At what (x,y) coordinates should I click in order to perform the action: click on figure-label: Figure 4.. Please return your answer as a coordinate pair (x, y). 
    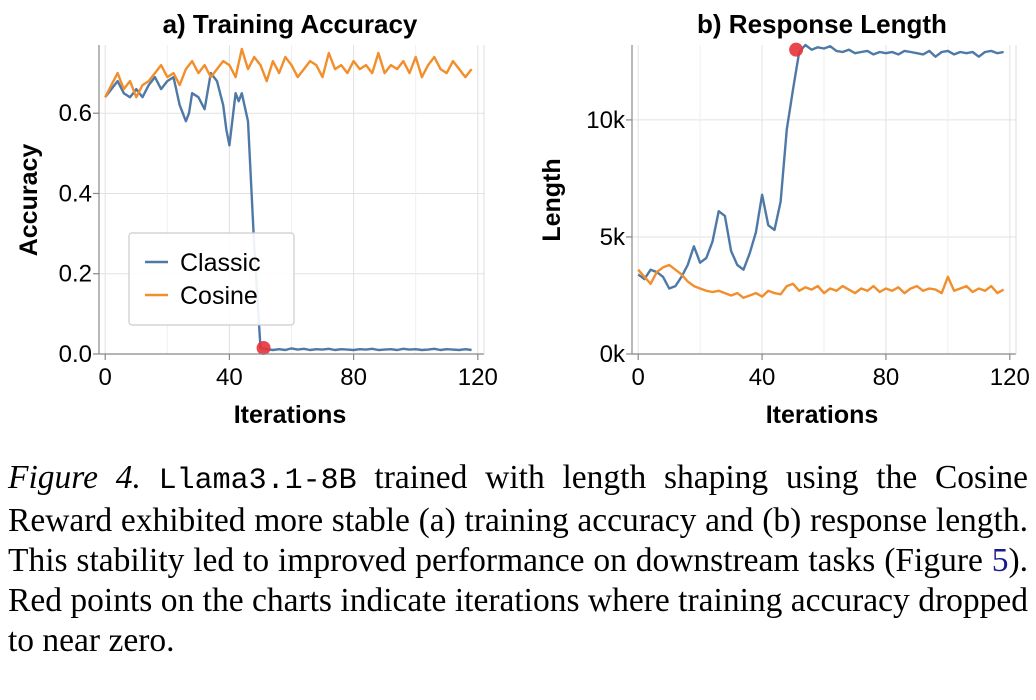
    Looking at the image, I should click on (74, 477).